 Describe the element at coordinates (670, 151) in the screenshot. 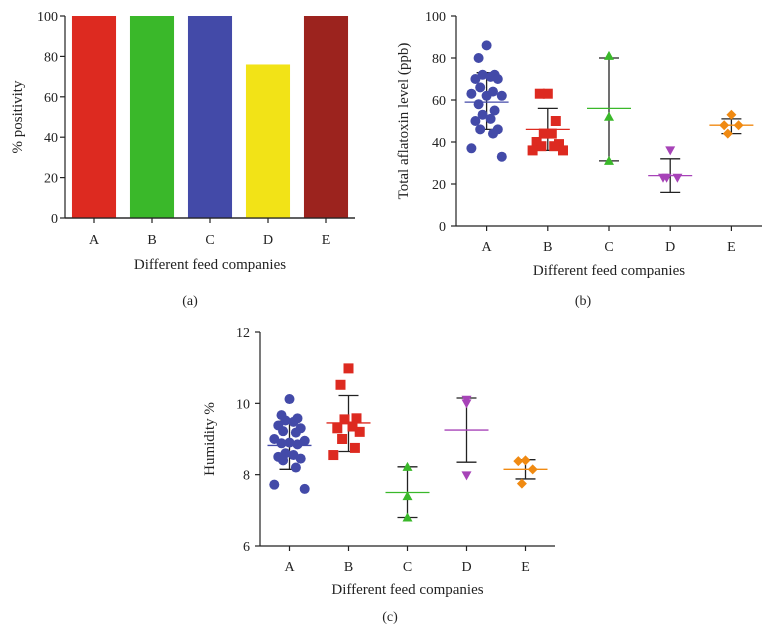

I see `panel-b-point-d` at that location.